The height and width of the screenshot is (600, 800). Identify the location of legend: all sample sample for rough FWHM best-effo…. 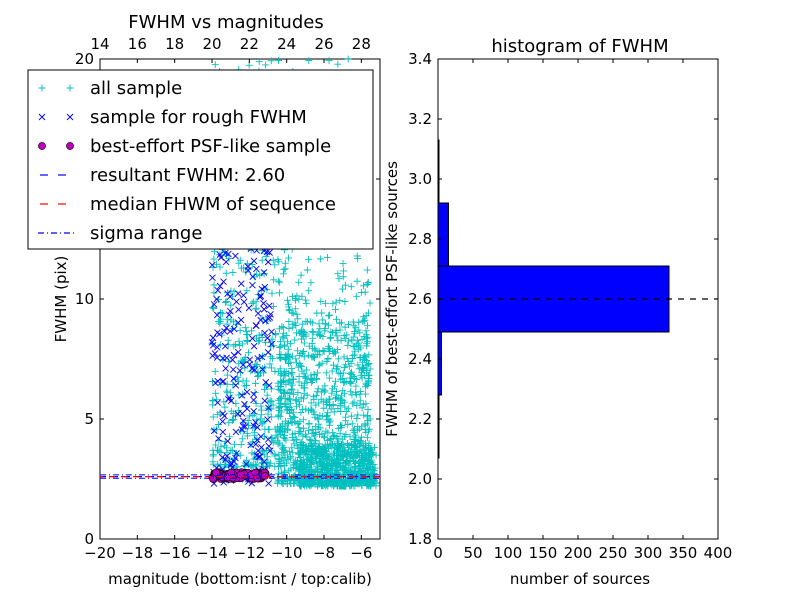
(200, 159).